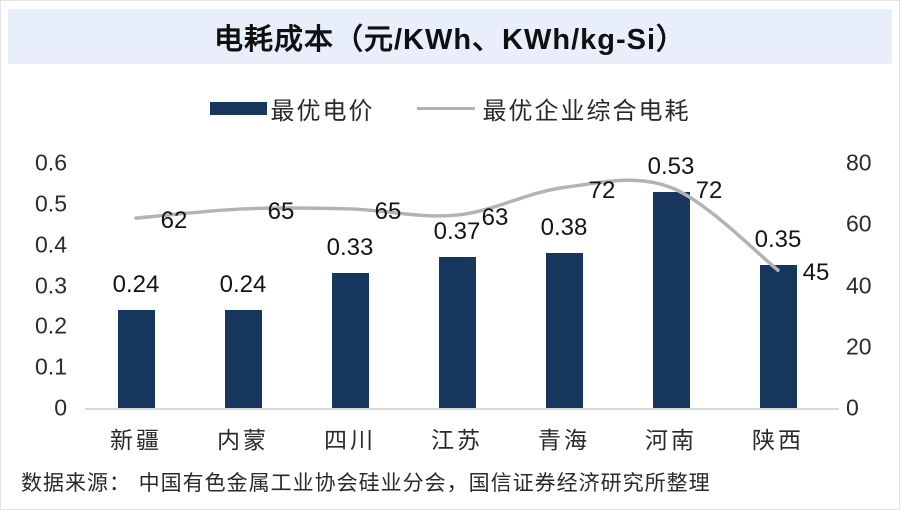  What do you see at coordinates (51, 325) in the screenshot?
I see `left-axis-tick: 0.2` at bounding box center [51, 325].